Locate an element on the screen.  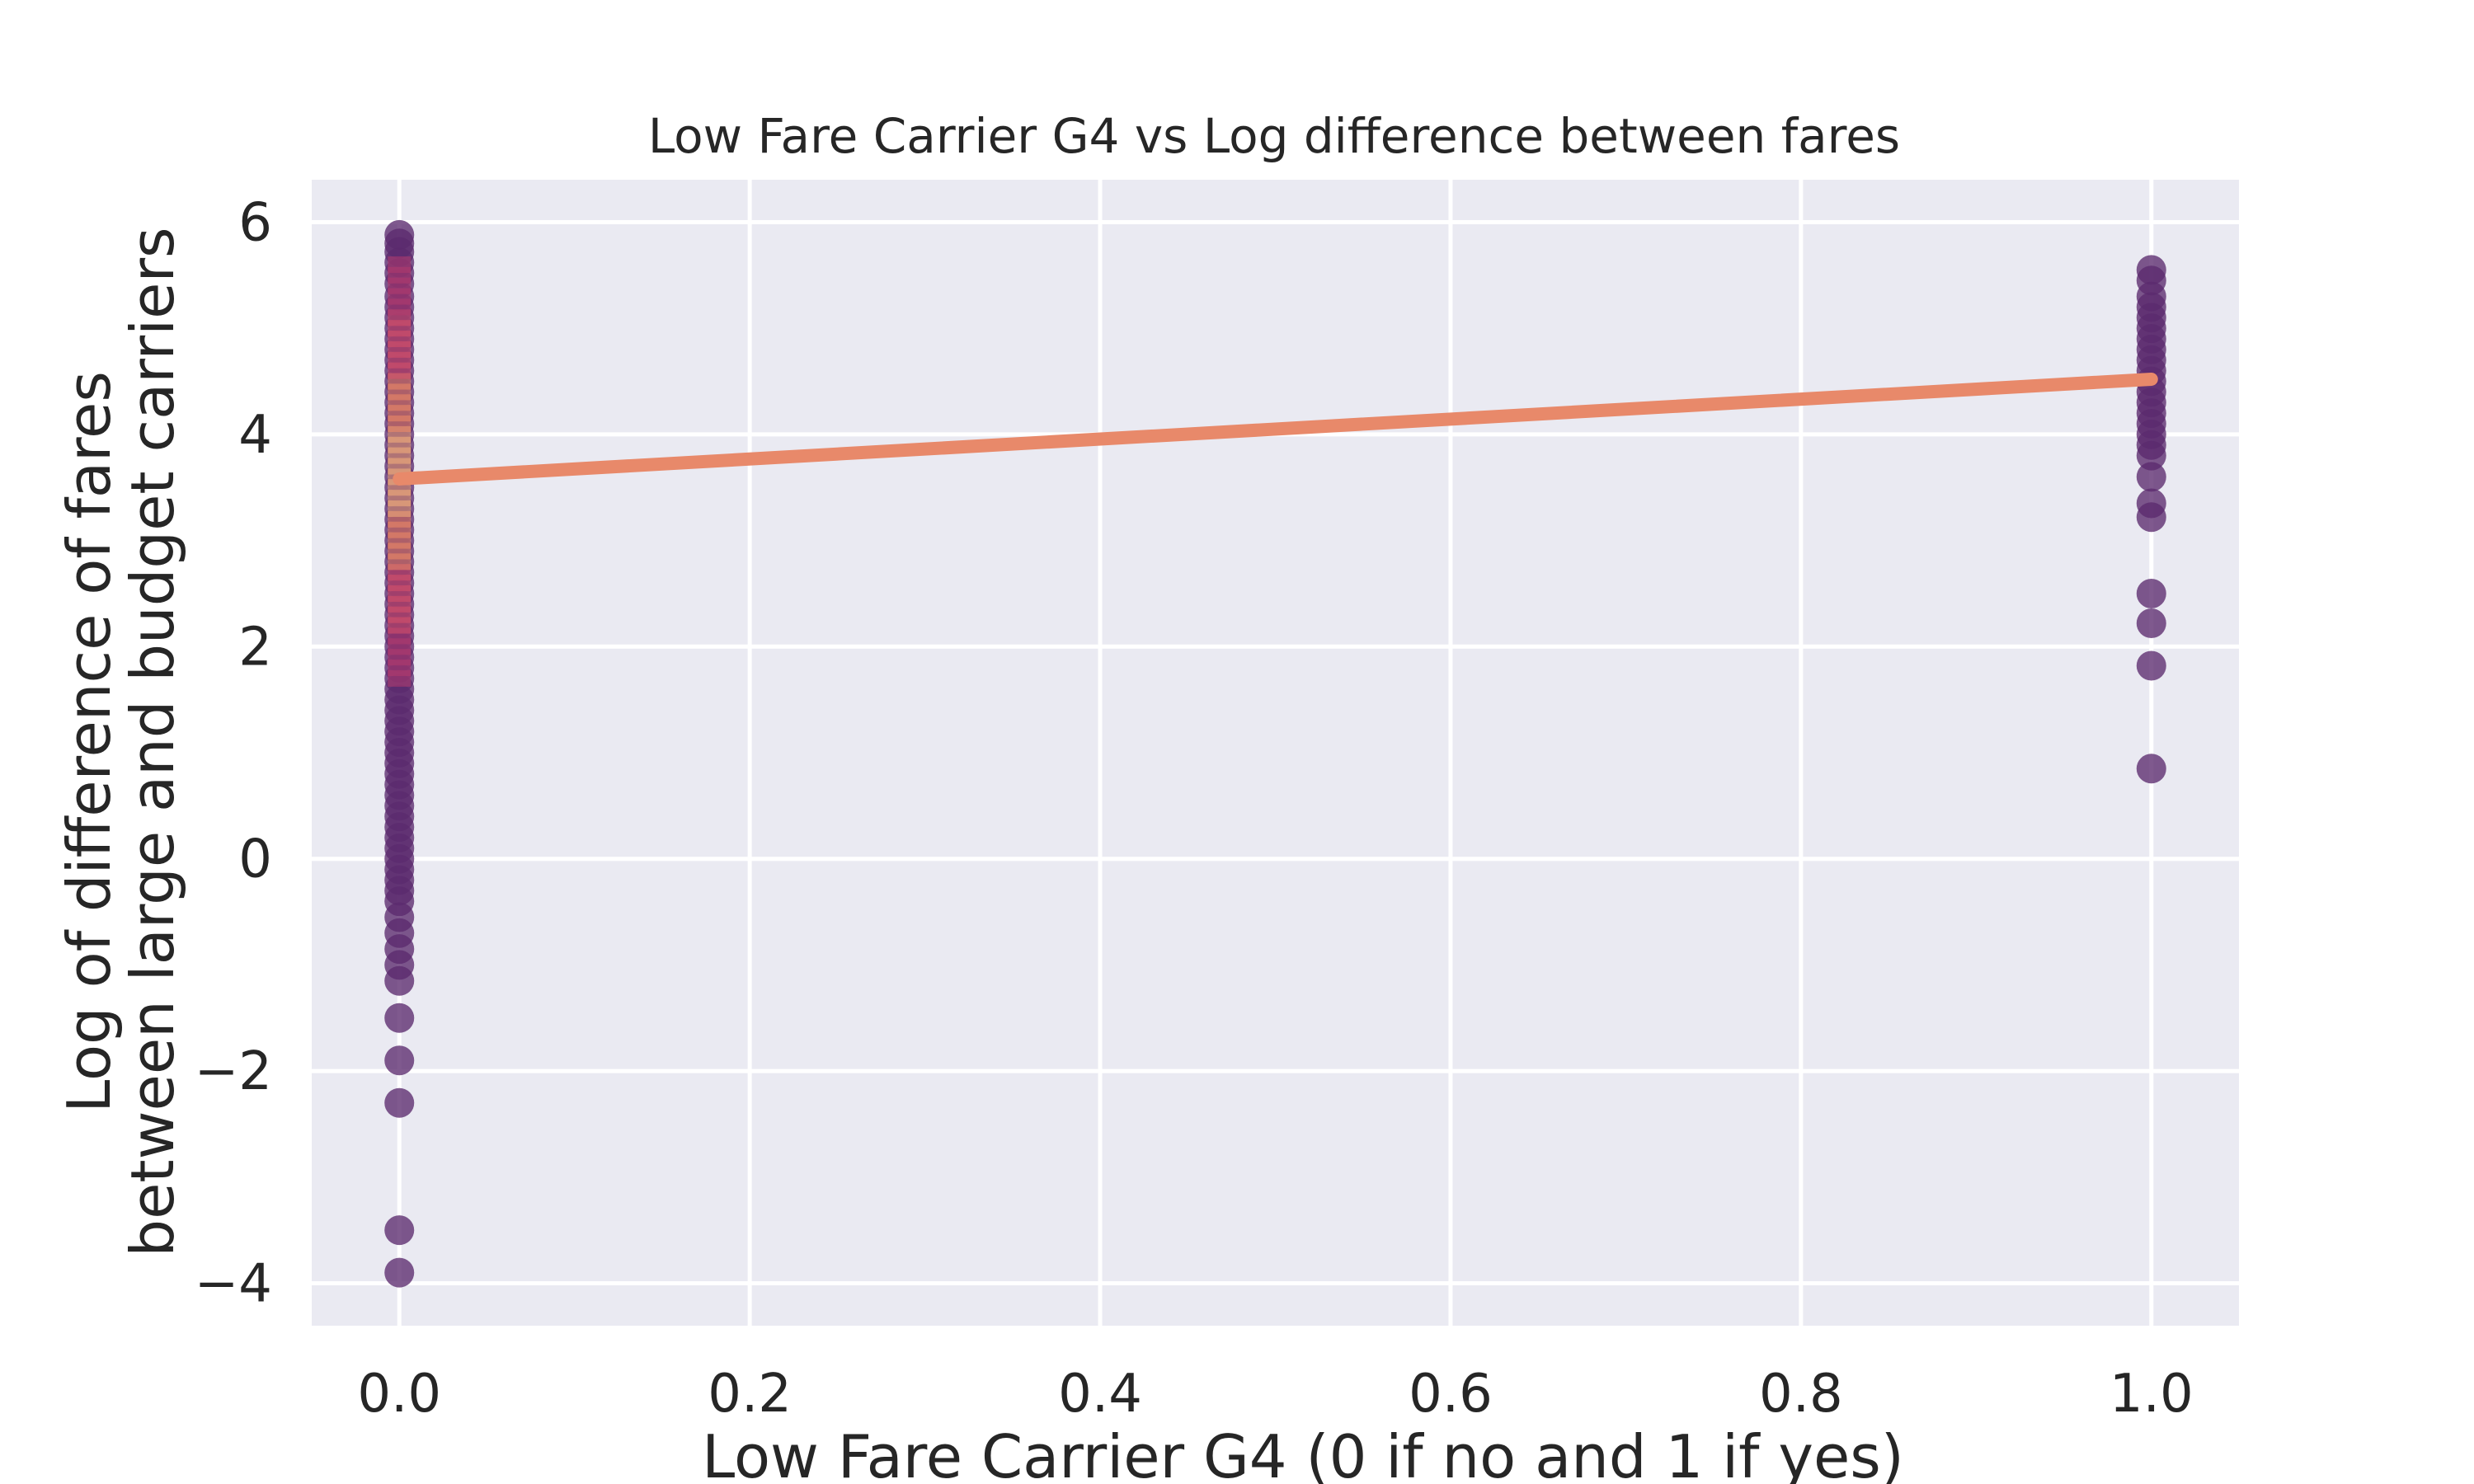
x-tick-label: 0.0 is located at coordinates (399, 1394).